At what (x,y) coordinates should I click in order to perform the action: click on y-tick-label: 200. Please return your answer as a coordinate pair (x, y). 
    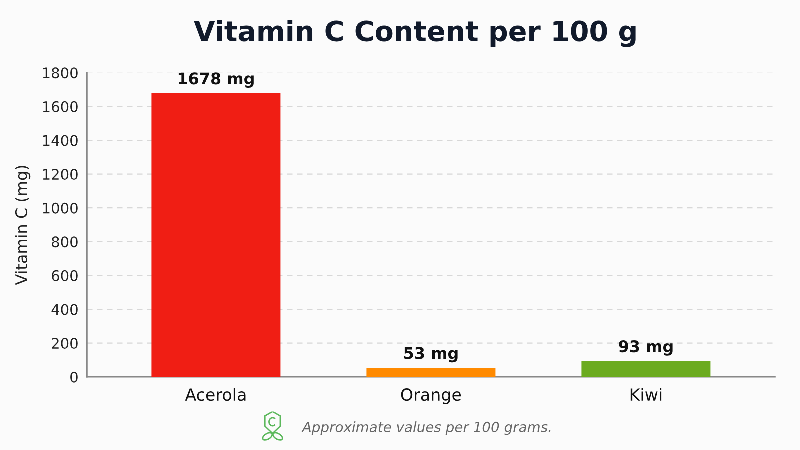
    Looking at the image, I should click on (65, 344).